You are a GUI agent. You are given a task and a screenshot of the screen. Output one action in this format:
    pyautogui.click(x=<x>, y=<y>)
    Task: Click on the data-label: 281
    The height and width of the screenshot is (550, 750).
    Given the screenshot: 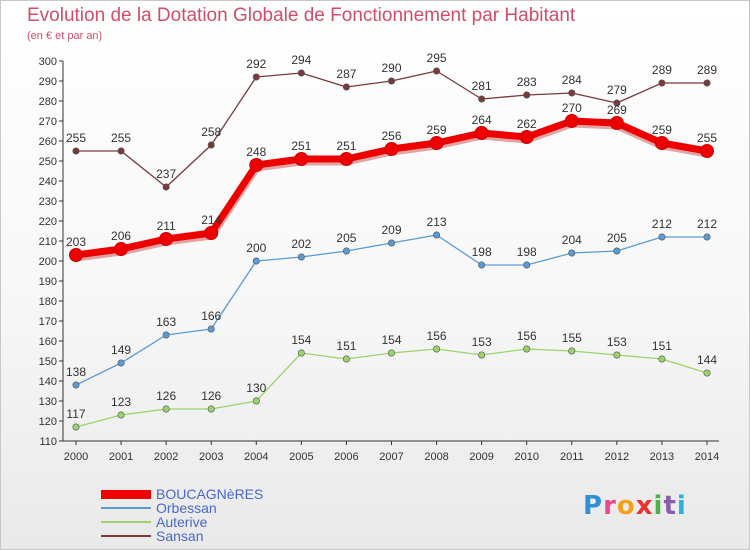 What is the action you would take?
    pyautogui.click(x=482, y=86)
    